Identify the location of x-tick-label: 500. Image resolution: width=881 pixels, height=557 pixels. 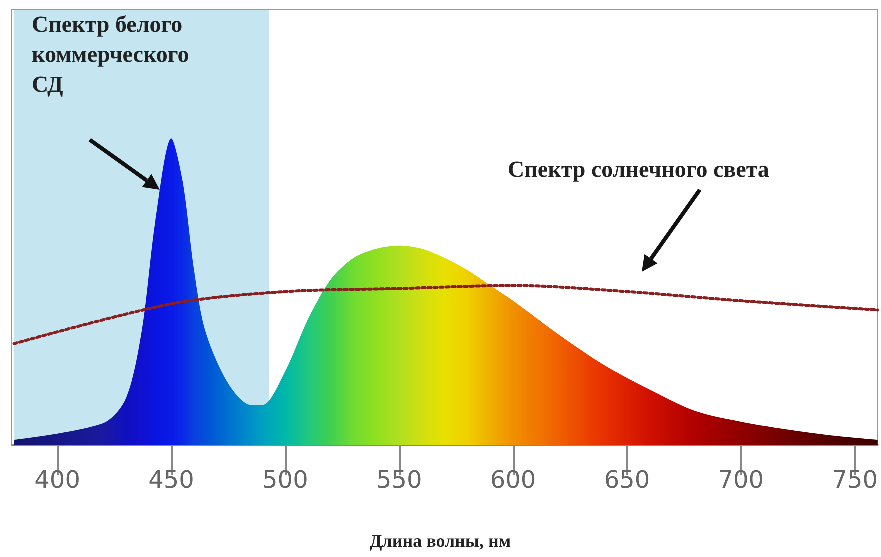
(285, 480).